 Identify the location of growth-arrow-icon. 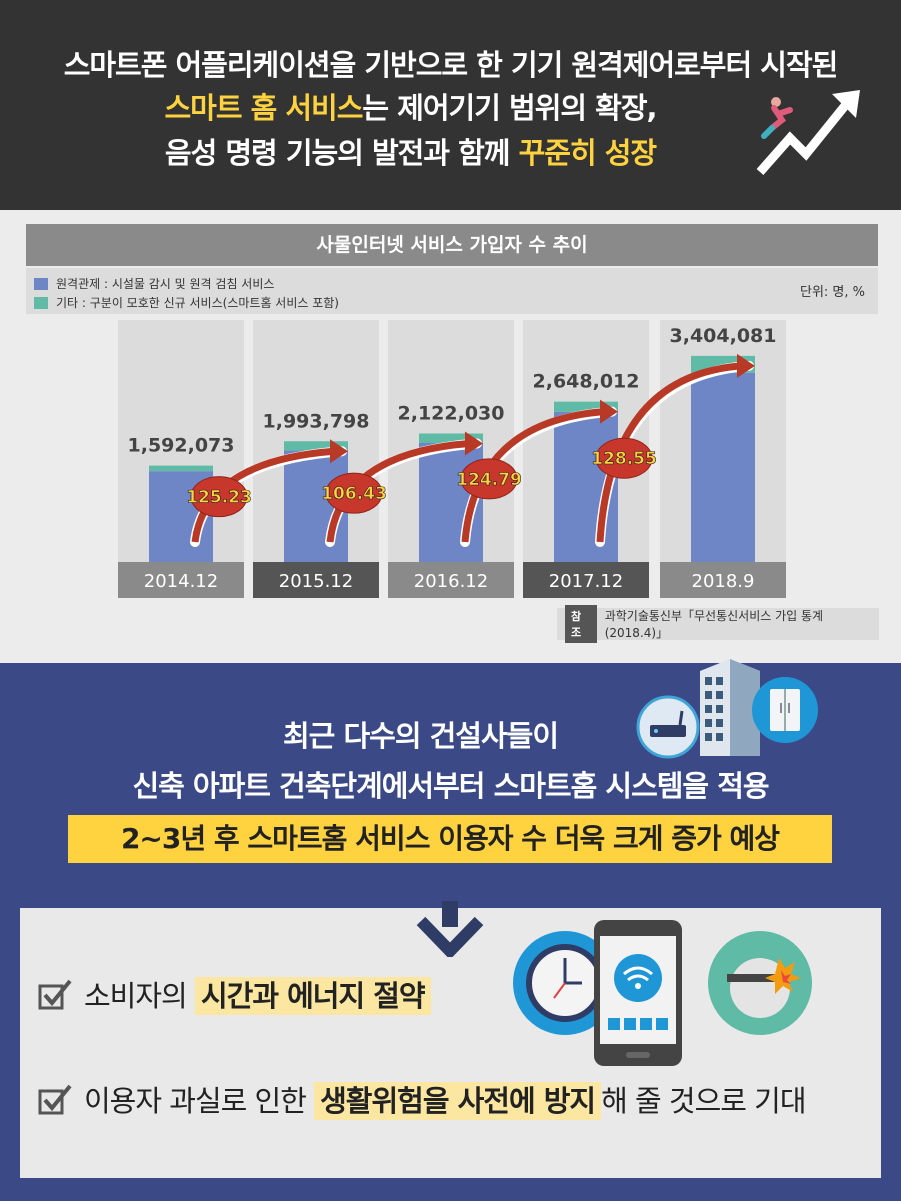
(808, 132).